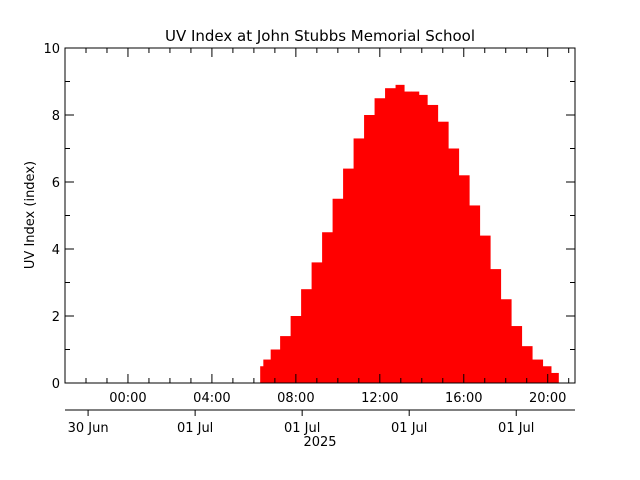 This screenshot has width=640, height=480. Describe the element at coordinates (127, 398) in the screenshot. I see `x-tick-label: 00:00` at that location.